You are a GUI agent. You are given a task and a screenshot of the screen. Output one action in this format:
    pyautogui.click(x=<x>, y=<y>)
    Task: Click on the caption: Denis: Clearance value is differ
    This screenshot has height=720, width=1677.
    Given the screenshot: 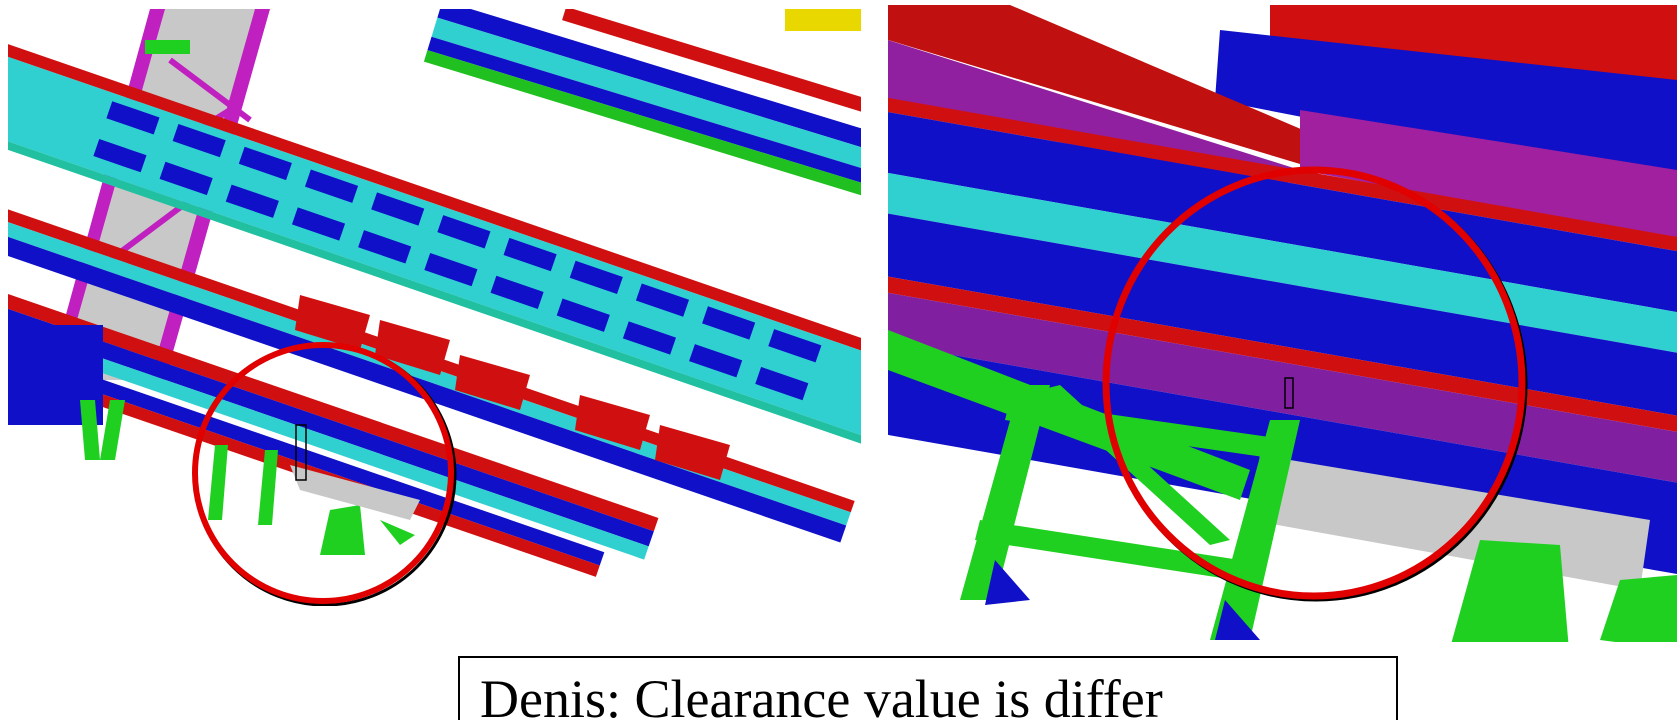 What is the action you would take?
    pyautogui.click(x=928, y=688)
    